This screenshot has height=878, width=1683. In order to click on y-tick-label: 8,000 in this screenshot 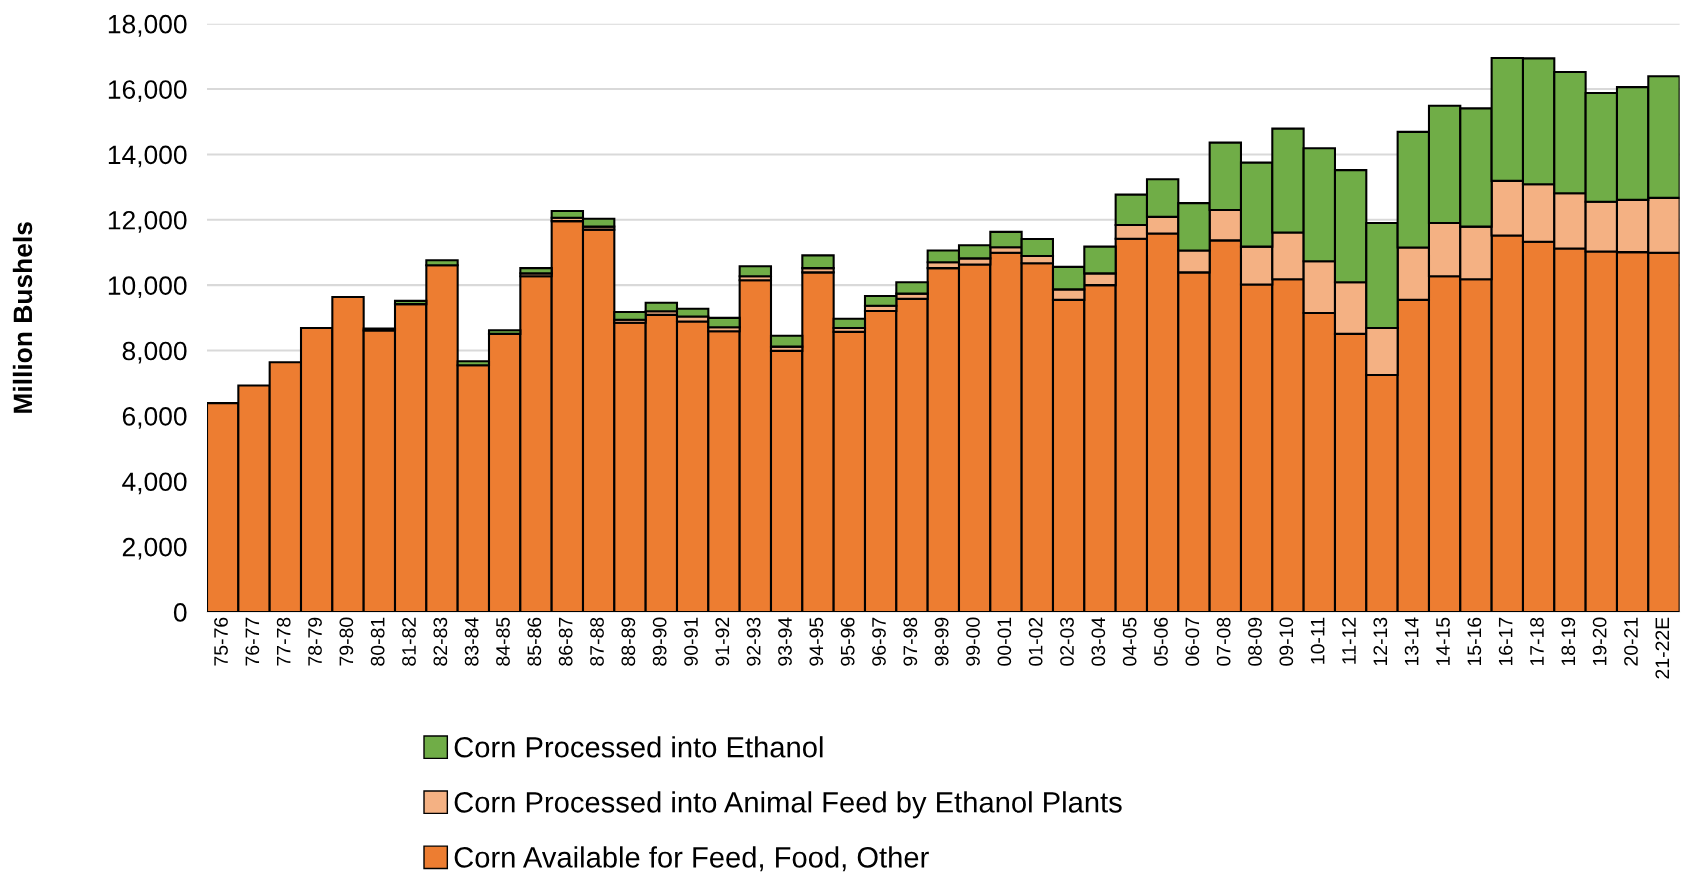, I will do `click(154, 352)`.